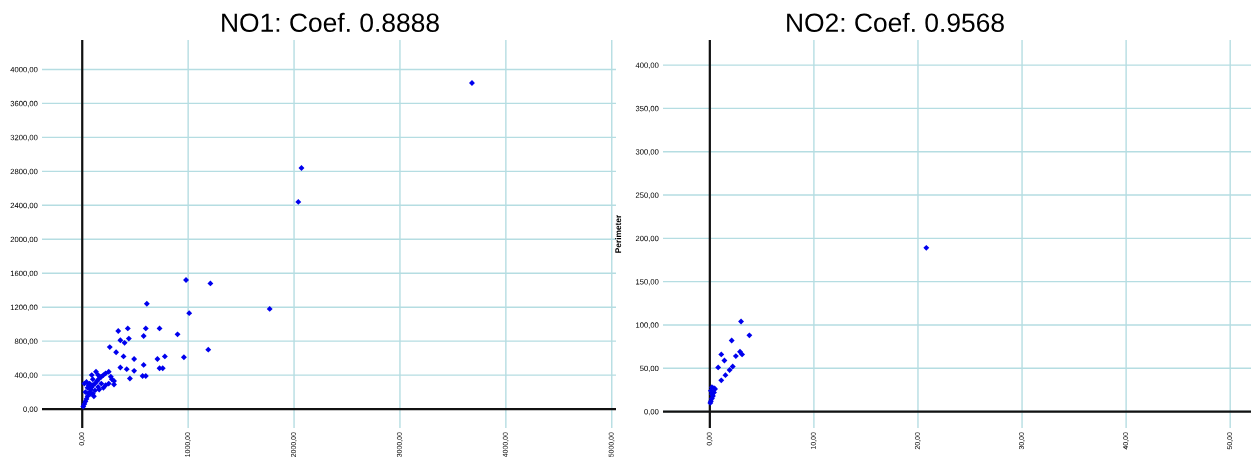 Image resolution: width=1251 pixels, height=460 pixels. Describe the element at coordinates (330, 22) in the screenshot. I see `chart-title: NO1: Coef. 0.8888` at that location.